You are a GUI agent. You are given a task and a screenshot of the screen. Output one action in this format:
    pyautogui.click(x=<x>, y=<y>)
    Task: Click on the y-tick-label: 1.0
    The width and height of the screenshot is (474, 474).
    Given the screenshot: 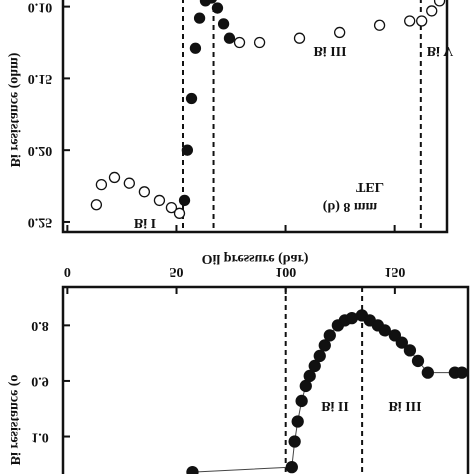 What is the action you would take?
    pyautogui.click(x=40, y=436)
    